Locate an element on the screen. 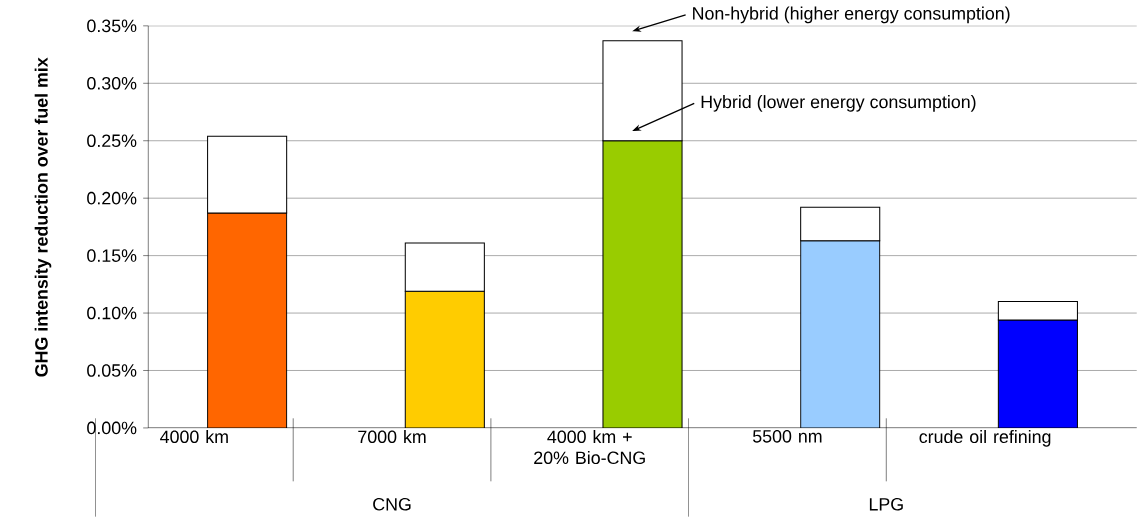  x-tick-label: 7000 km is located at coordinates (392, 437).